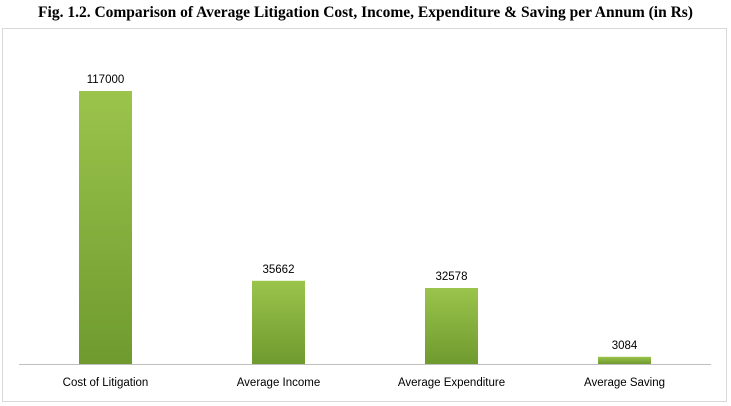 This screenshot has width=731, height=406. What do you see at coordinates (279, 270) in the screenshot?
I see `data-label-1: 35662` at bounding box center [279, 270].